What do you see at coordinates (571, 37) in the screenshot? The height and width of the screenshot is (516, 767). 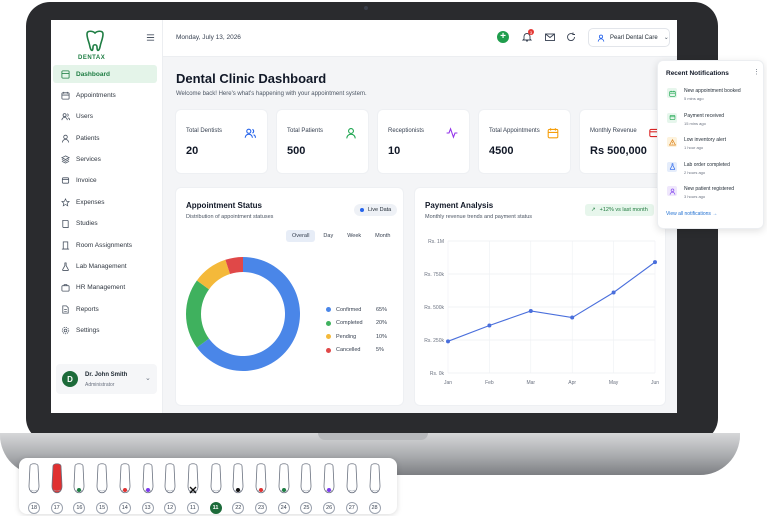 I see `refresh-icon` at bounding box center [571, 37].